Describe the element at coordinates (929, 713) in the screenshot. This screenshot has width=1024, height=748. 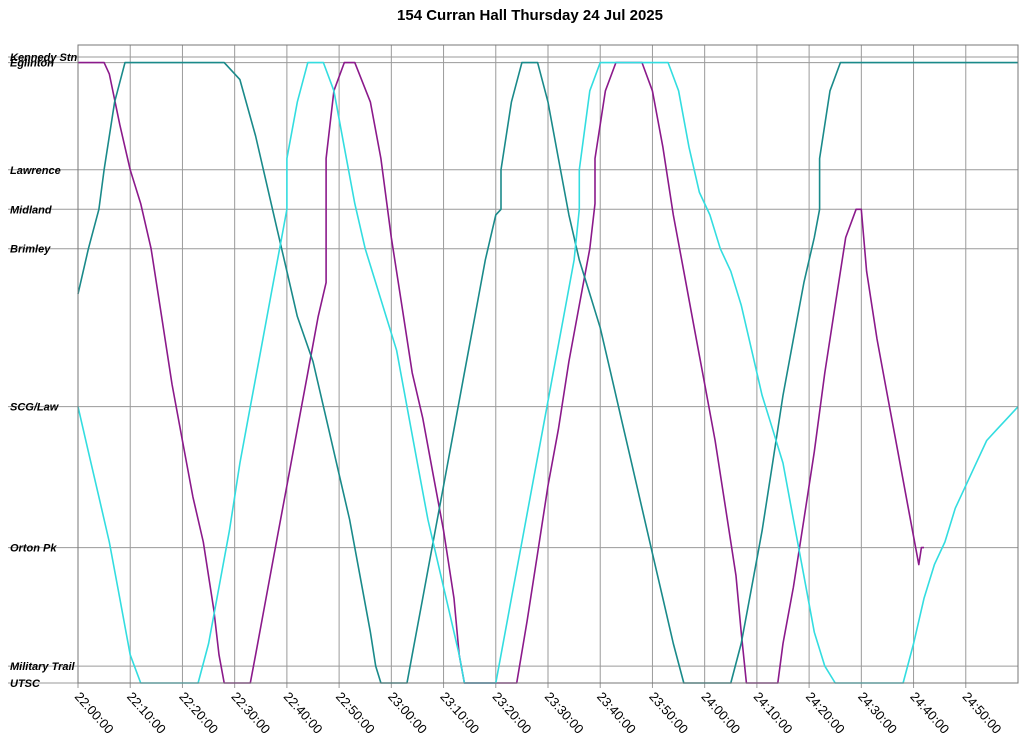
I see `time-tick-label: 24:40:00` at that location.